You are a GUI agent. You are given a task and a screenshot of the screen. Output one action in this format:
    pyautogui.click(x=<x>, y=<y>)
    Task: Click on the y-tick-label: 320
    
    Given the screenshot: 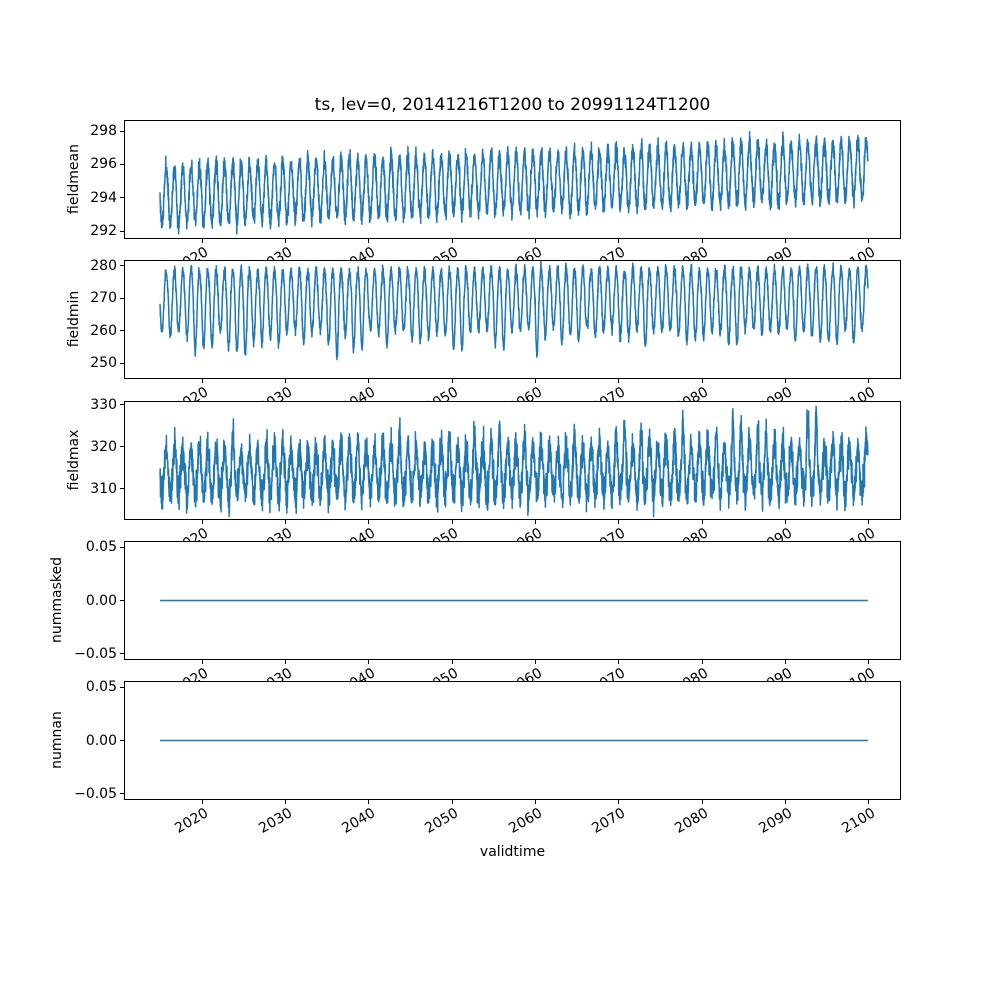 What is the action you would take?
    pyautogui.click(x=103, y=446)
    